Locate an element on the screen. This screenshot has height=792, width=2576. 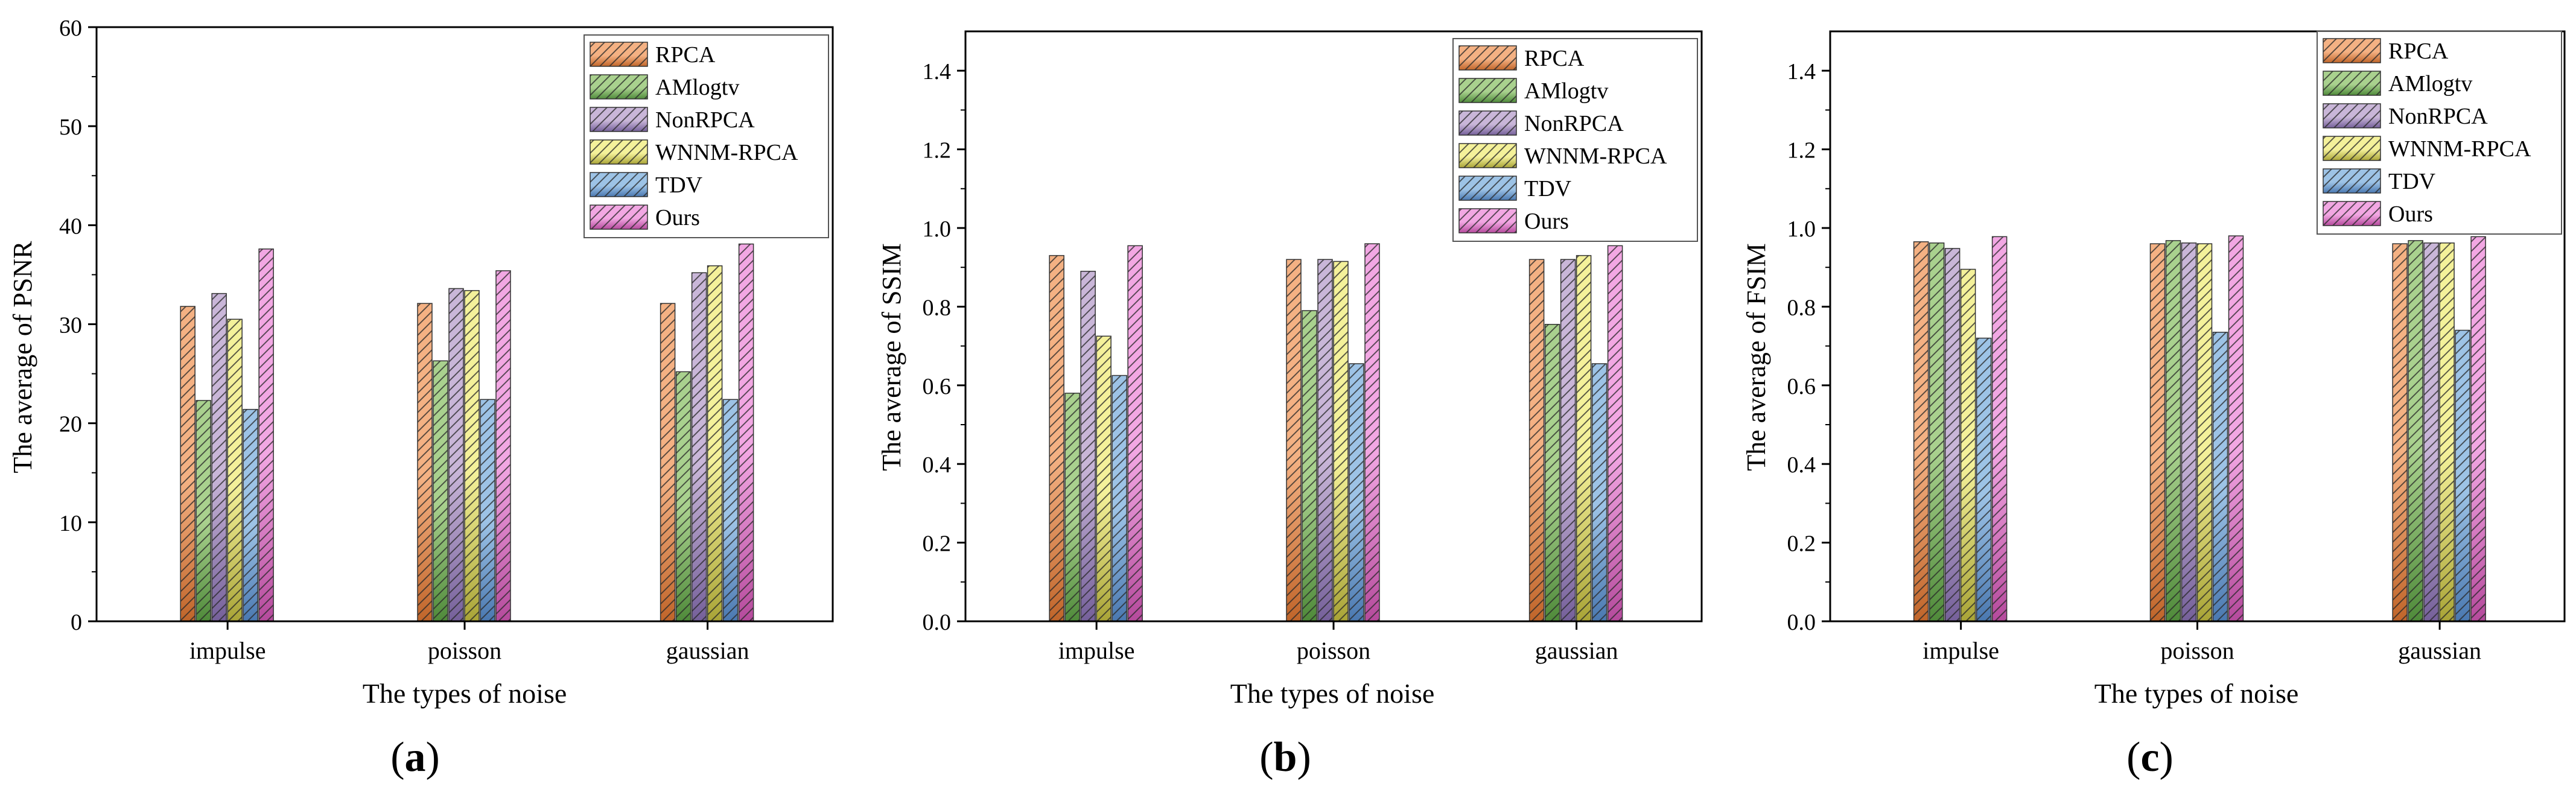
legend-label-b-RPCA: RPCA is located at coordinates (1554, 58).